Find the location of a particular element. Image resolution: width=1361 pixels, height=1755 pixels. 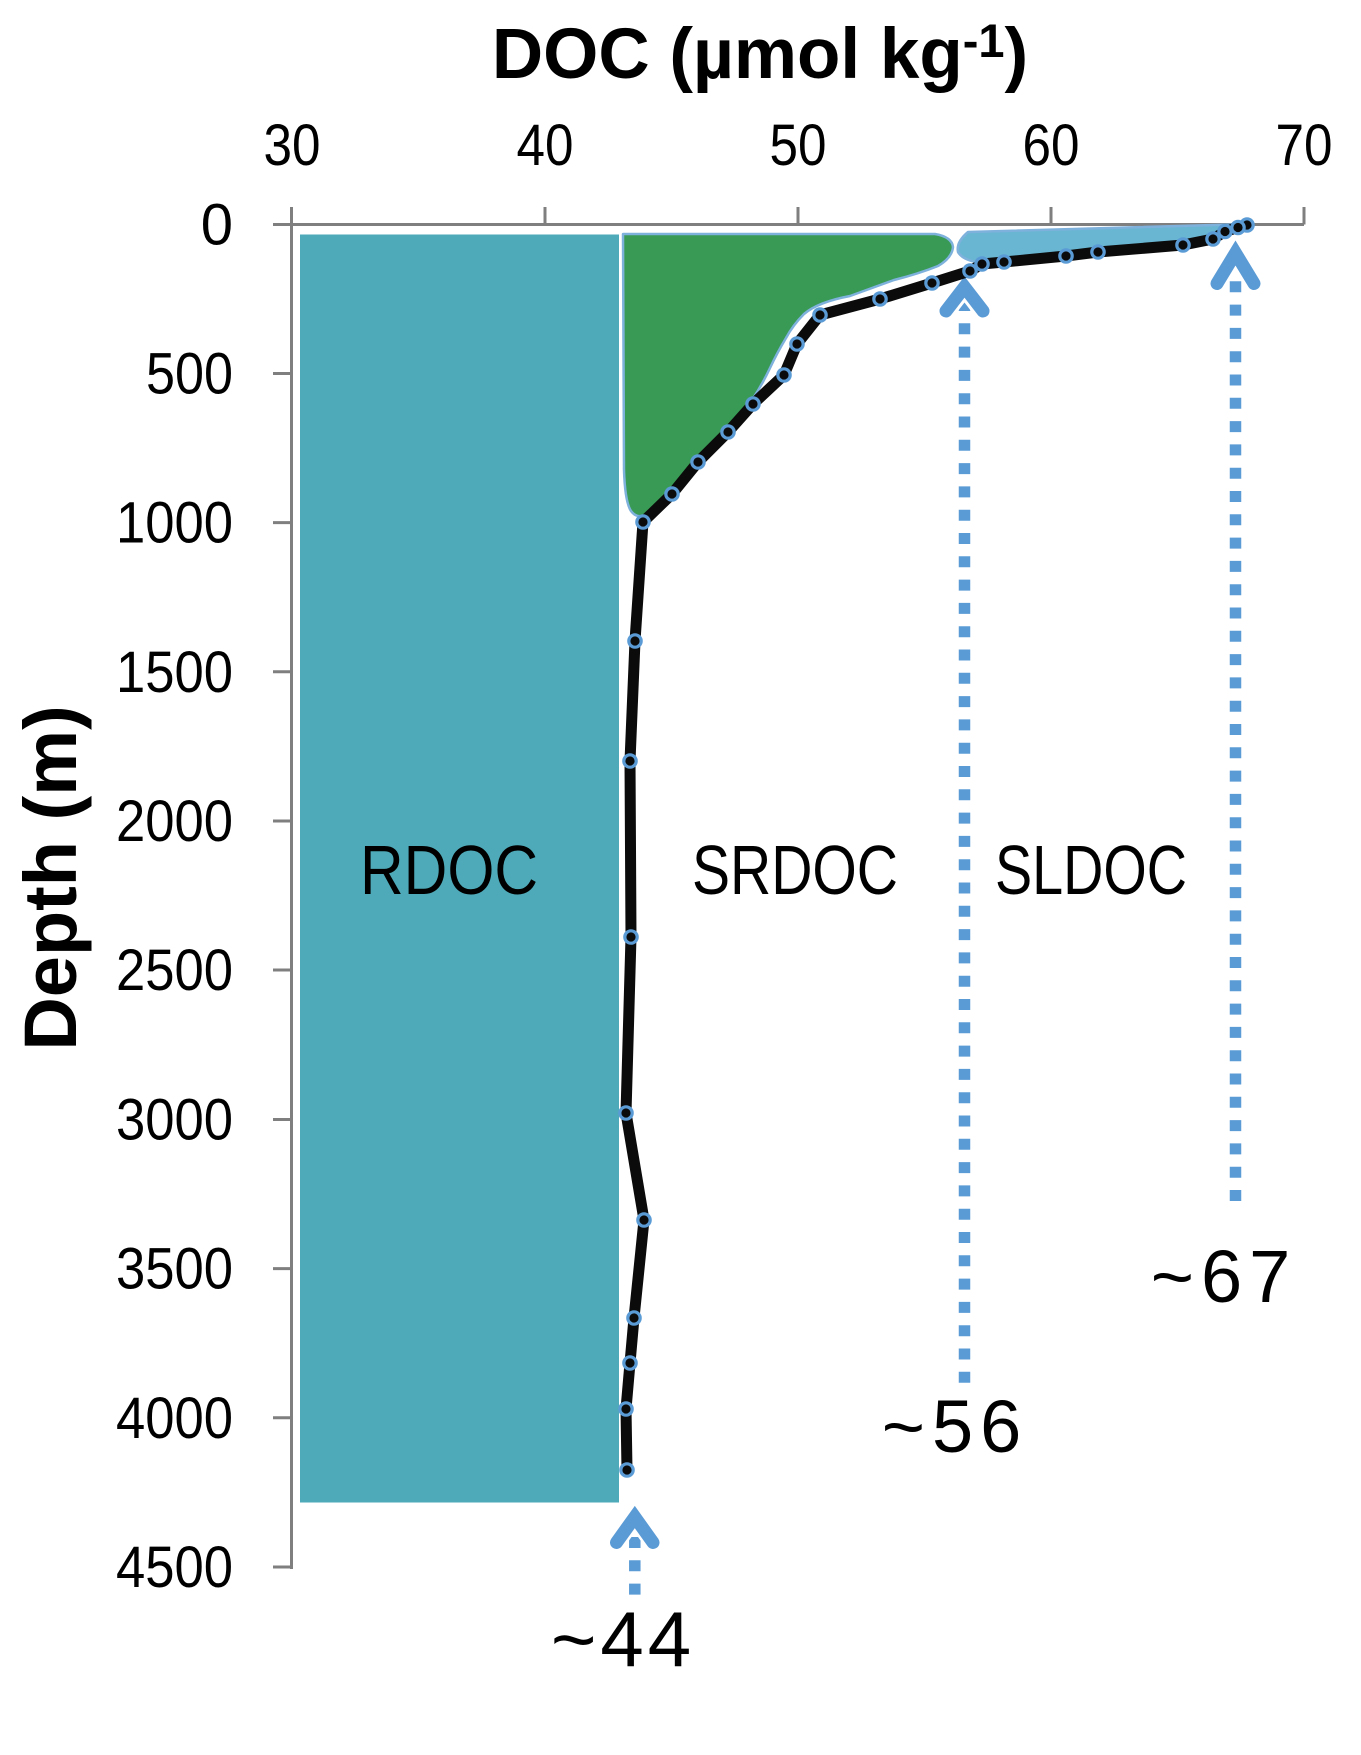

svg-text: 50 is located at coordinates (798, 145).